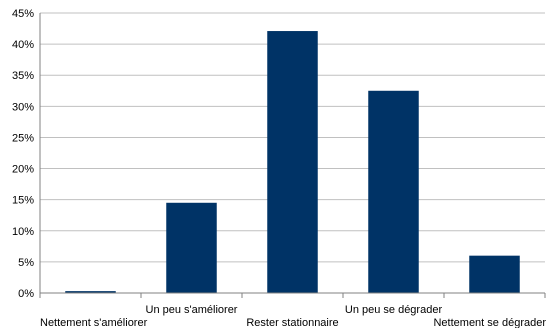  I want to click on y-tick-label: 10%, so click(23, 232).